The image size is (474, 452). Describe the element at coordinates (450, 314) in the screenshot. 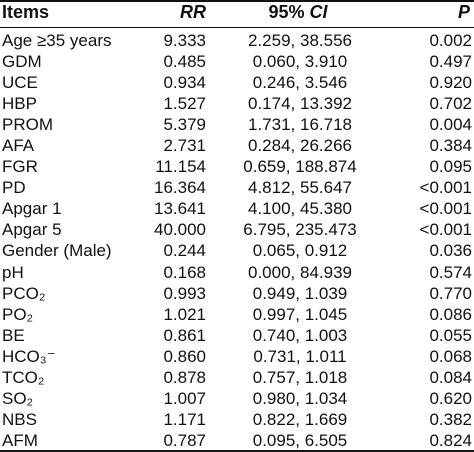

I see `cell-p: 0.086` at that location.